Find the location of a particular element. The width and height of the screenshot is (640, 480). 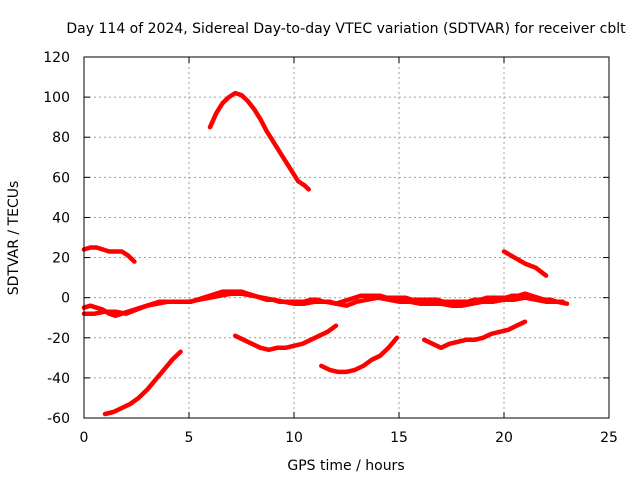

y-tick-label: 0 is located at coordinates (65, 299).